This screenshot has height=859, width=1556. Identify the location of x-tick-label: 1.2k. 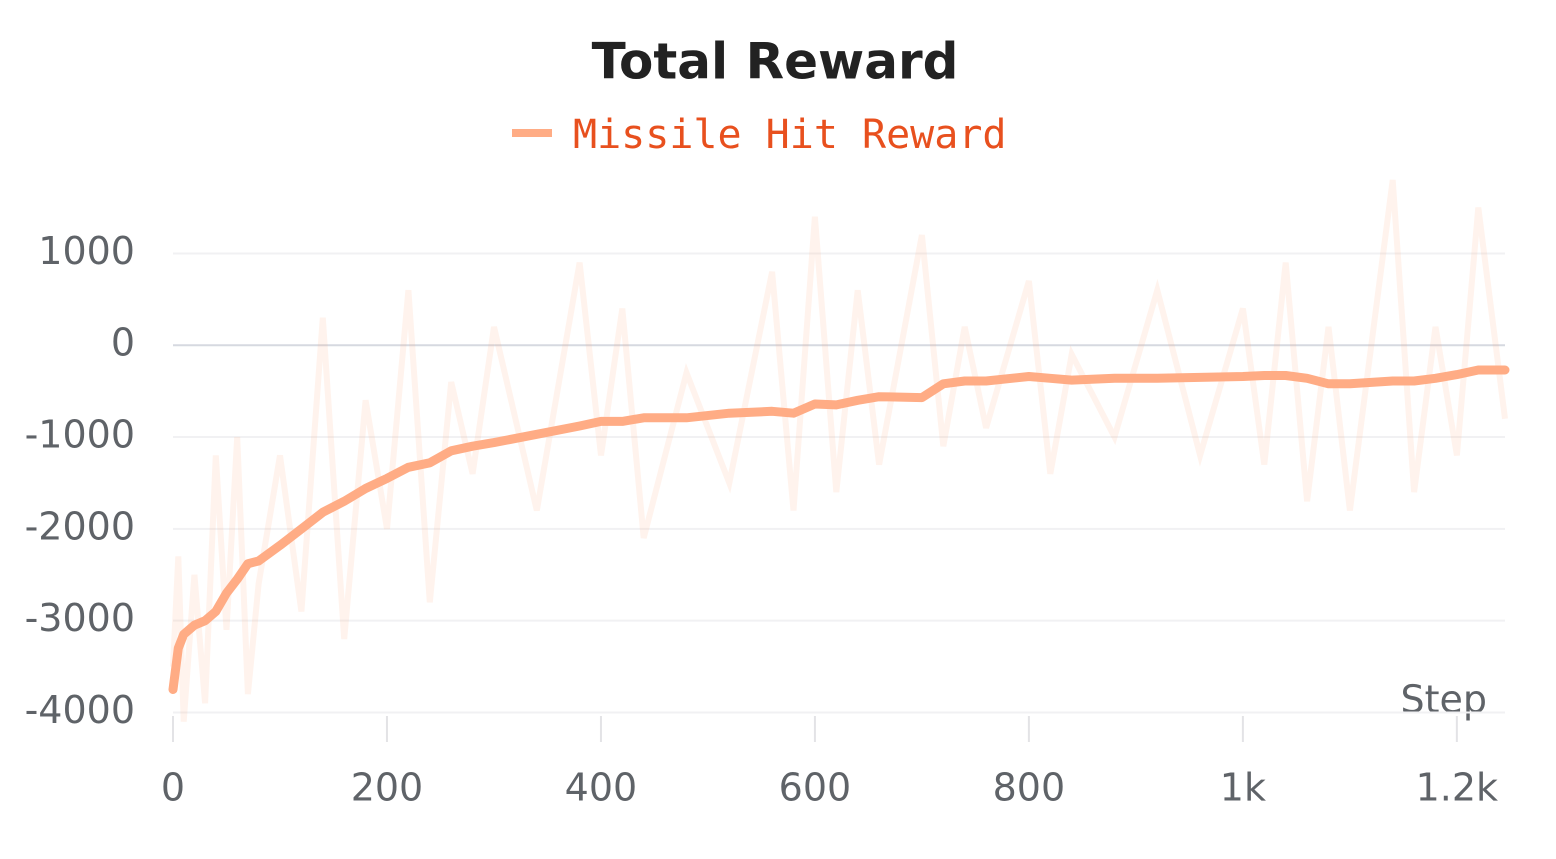
(1457, 788).